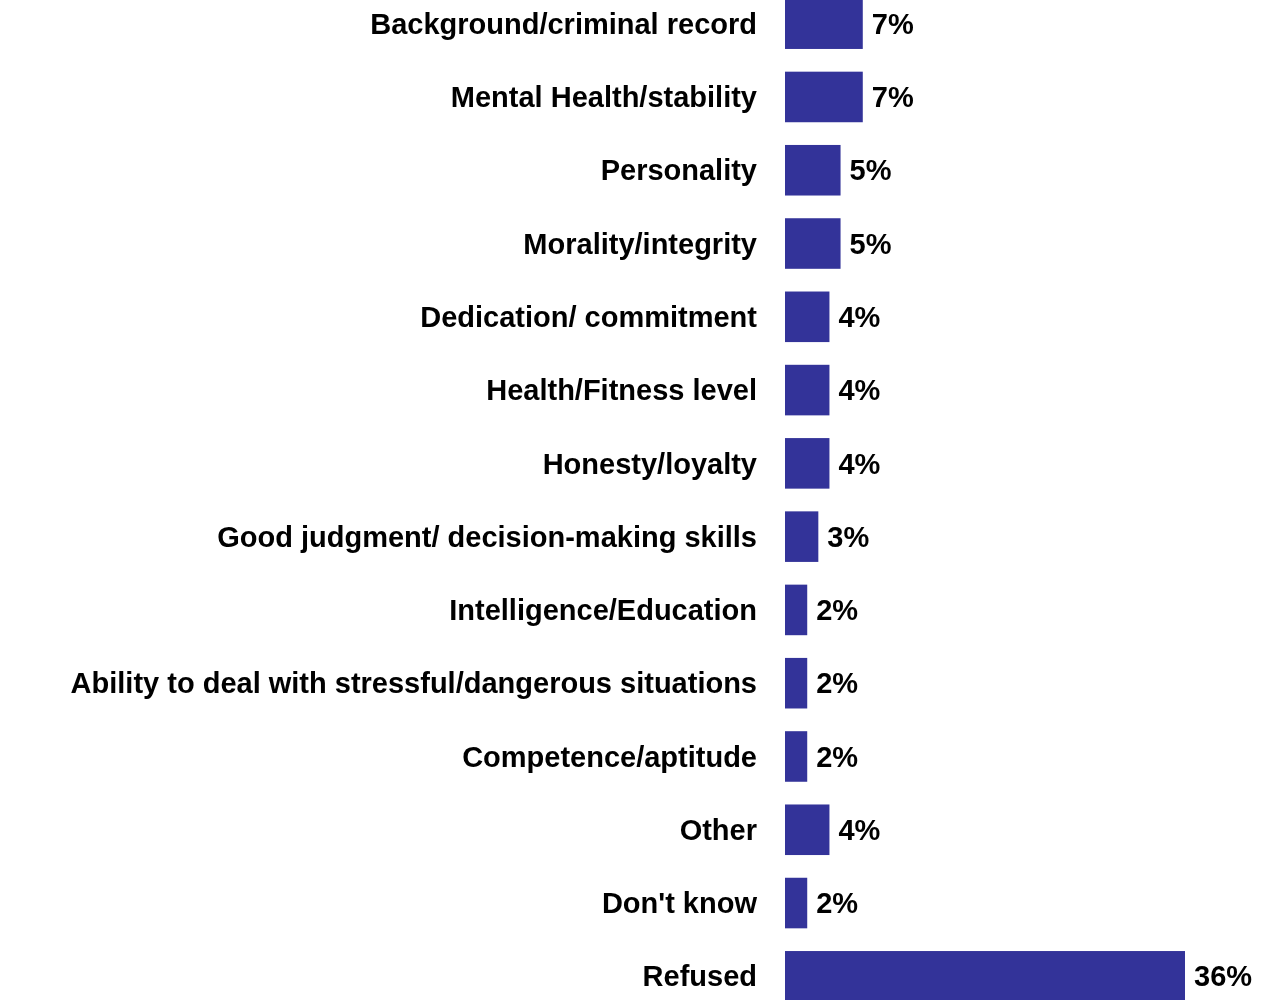  Describe the element at coordinates (413, 683) in the screenshot. I see `y-tick-label: Ability to deal with stressful/dangerous situations` at that location.